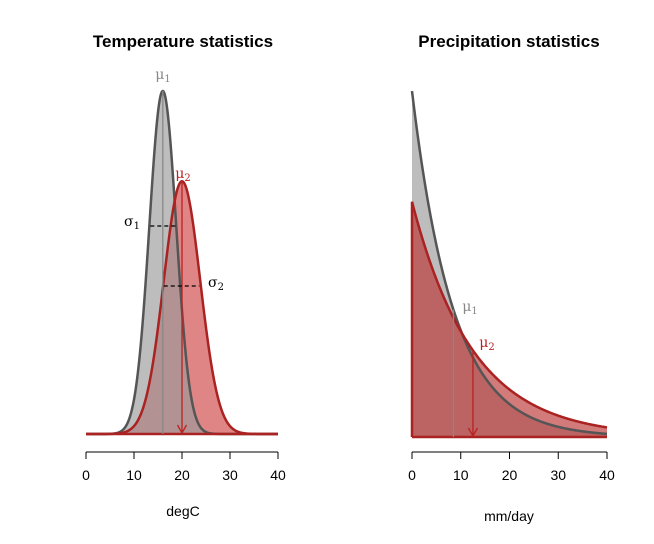 The image size is (654, 544). Describe the element at coordinates (134, 475) in the screenshot. I see `temperature-tick-label-10: 10` at that location.